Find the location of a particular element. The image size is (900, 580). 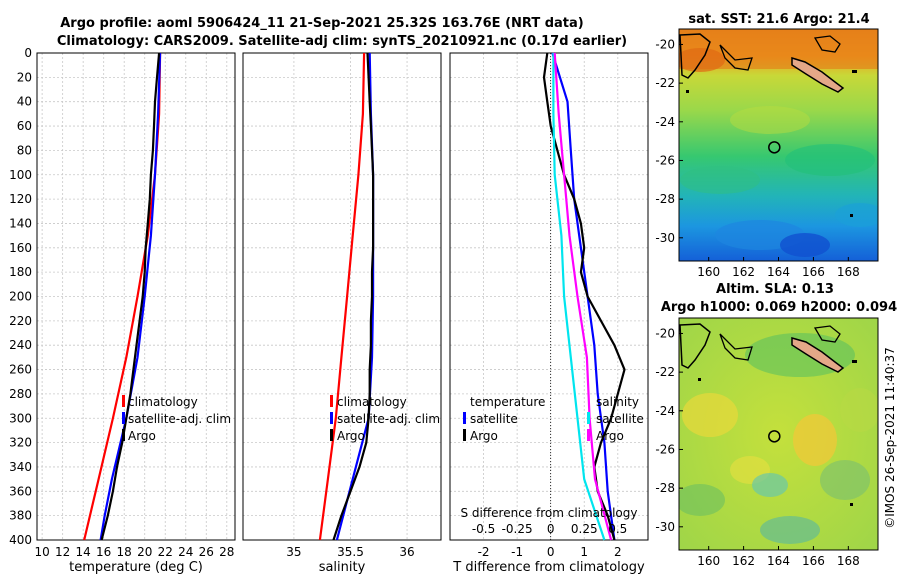

legend-label-s-argo: Argo is located at coordinates (610, 436).